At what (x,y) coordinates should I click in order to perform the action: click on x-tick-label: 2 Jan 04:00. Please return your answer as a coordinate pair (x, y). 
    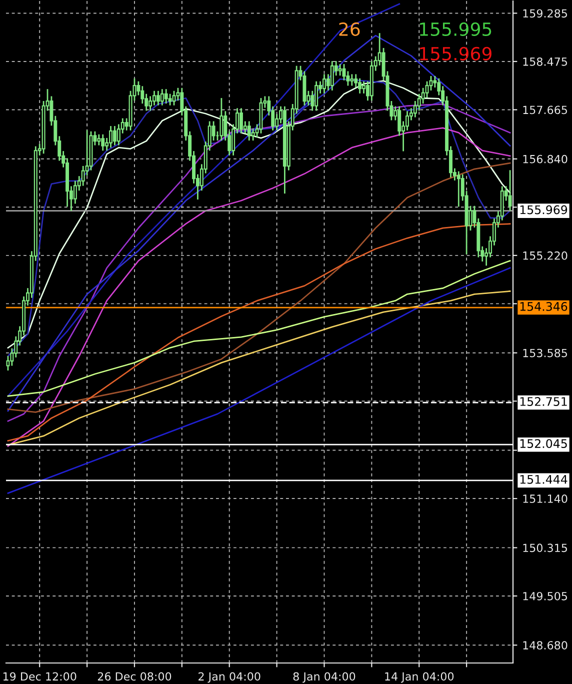
    Looking at the image, I should click on (229, 677).